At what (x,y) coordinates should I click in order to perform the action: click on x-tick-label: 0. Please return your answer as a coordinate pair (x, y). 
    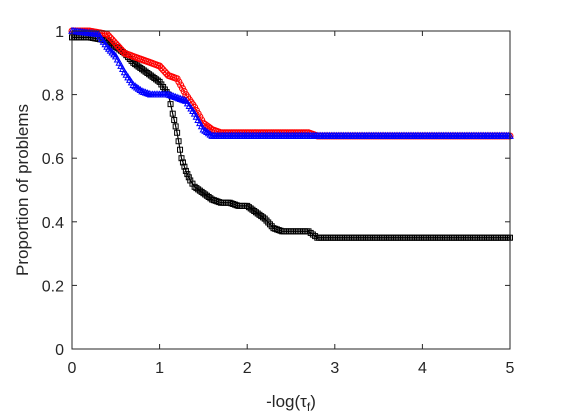
    Looking at the image, I should click on (72, 368).